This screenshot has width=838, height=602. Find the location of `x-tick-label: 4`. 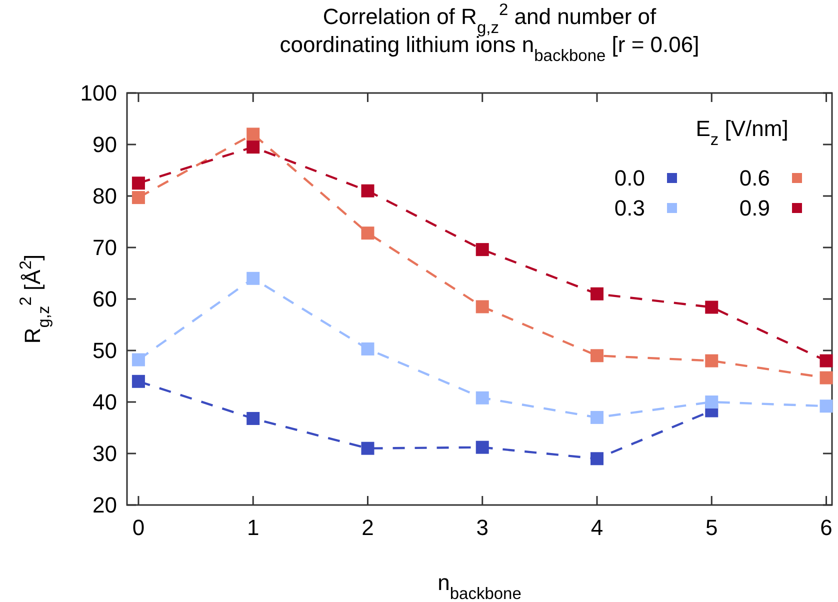

x-tick-label: 4 is located at coordinates (597, 527).